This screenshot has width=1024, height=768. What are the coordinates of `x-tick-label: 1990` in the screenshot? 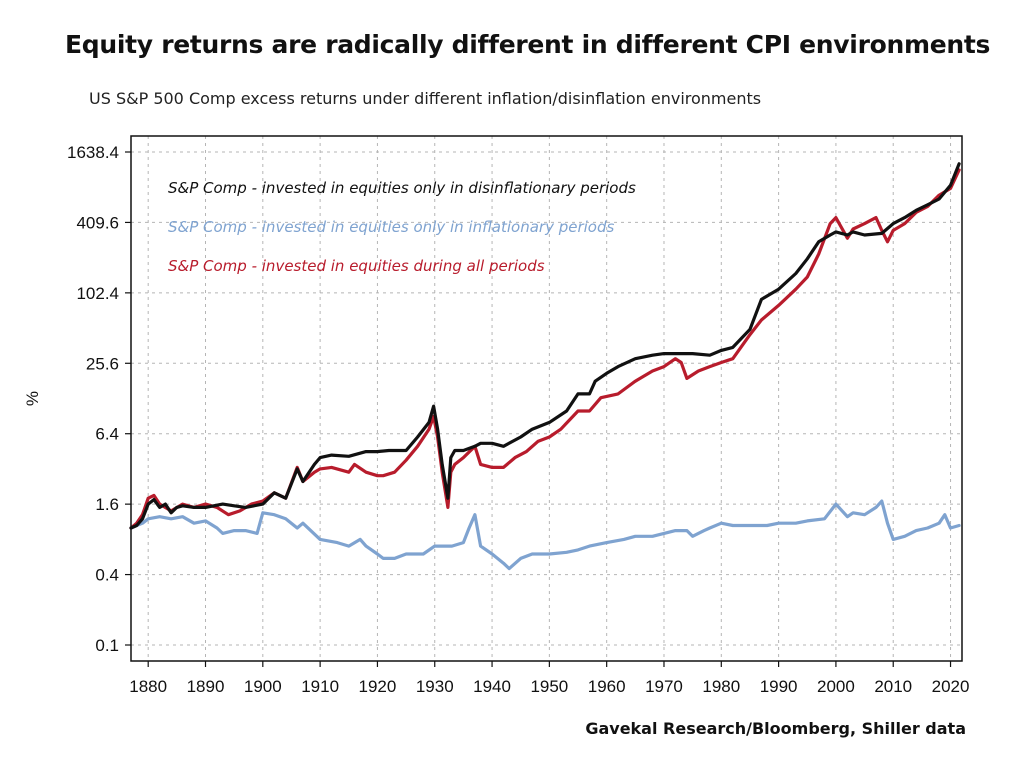 It's located at (779, 686).